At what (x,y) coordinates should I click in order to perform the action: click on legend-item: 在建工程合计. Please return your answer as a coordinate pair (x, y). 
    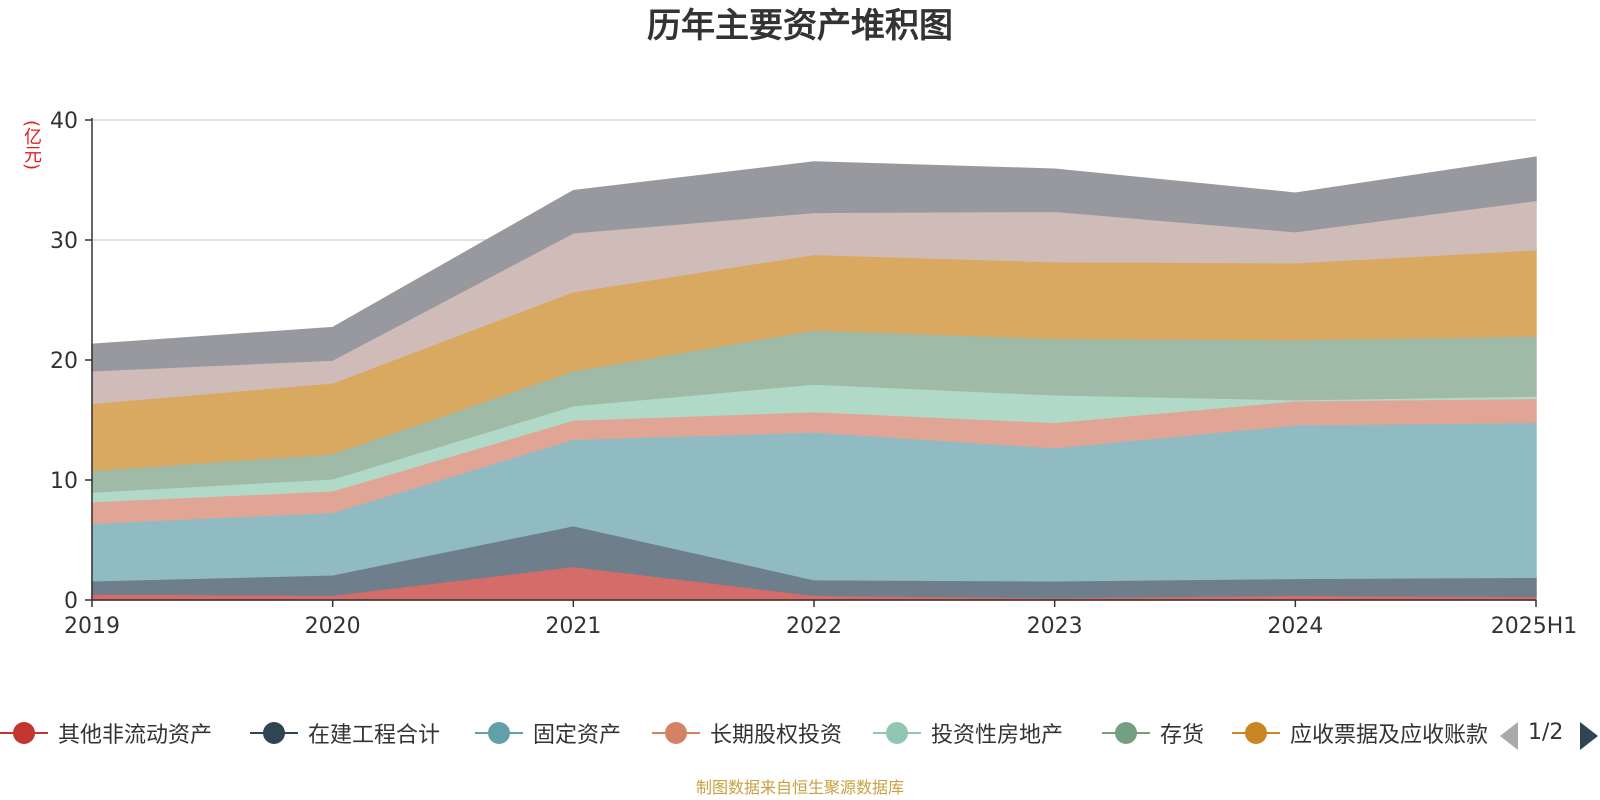
    Looking at the image, I should click on (345, 733).